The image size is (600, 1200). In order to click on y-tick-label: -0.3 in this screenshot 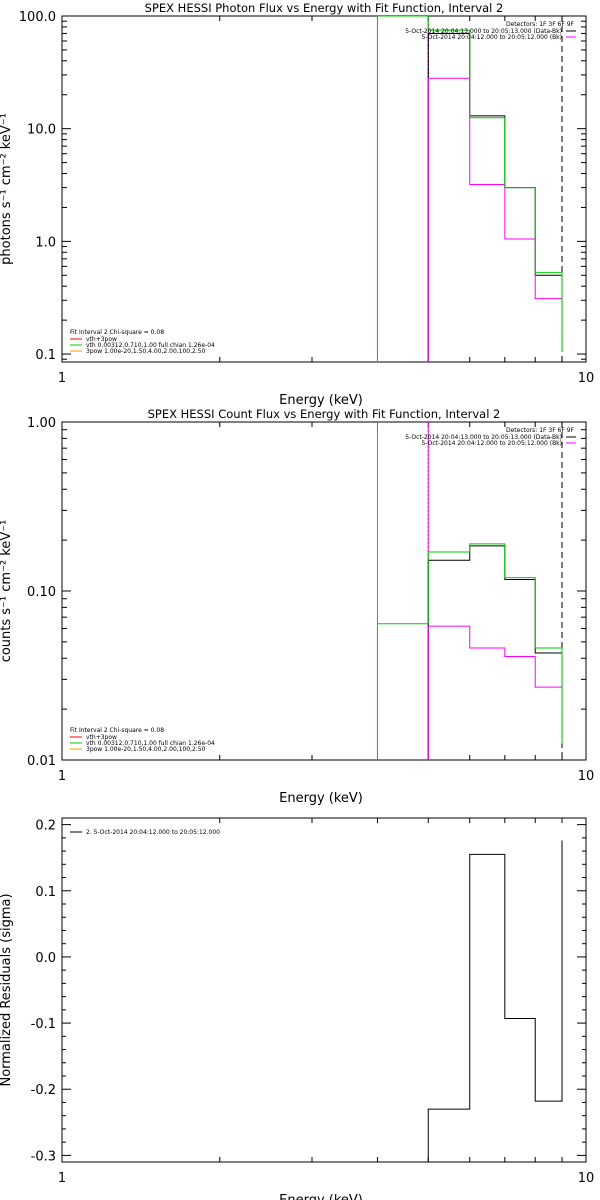, I will do `click(43, 1156)`.